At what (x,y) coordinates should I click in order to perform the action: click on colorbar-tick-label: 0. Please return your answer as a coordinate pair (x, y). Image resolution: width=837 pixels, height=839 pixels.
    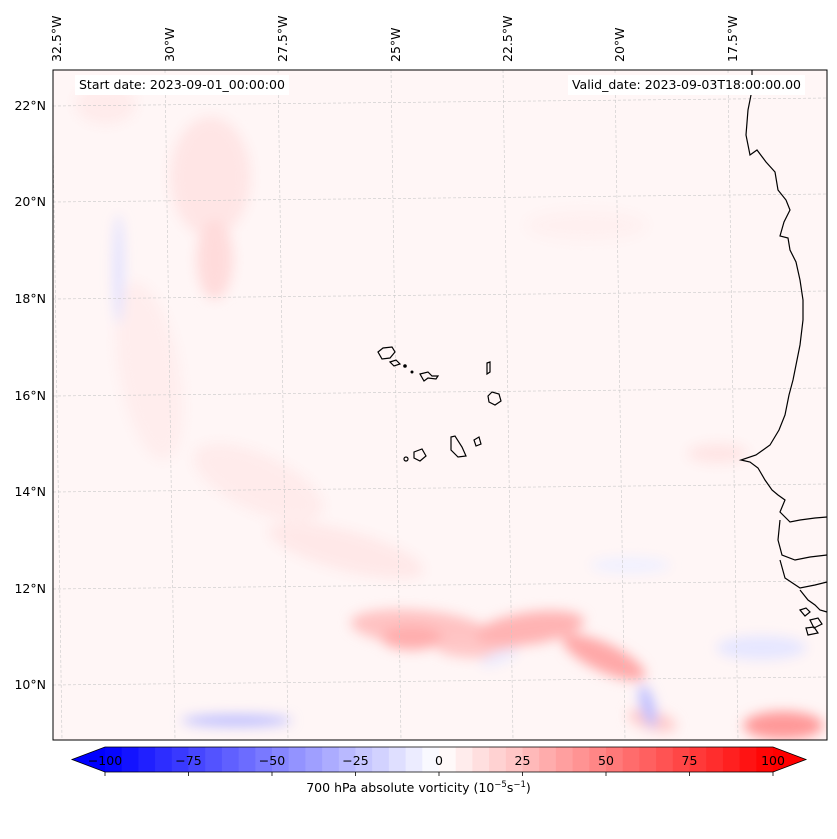
    Looking at the image, I should click on (439, 760).